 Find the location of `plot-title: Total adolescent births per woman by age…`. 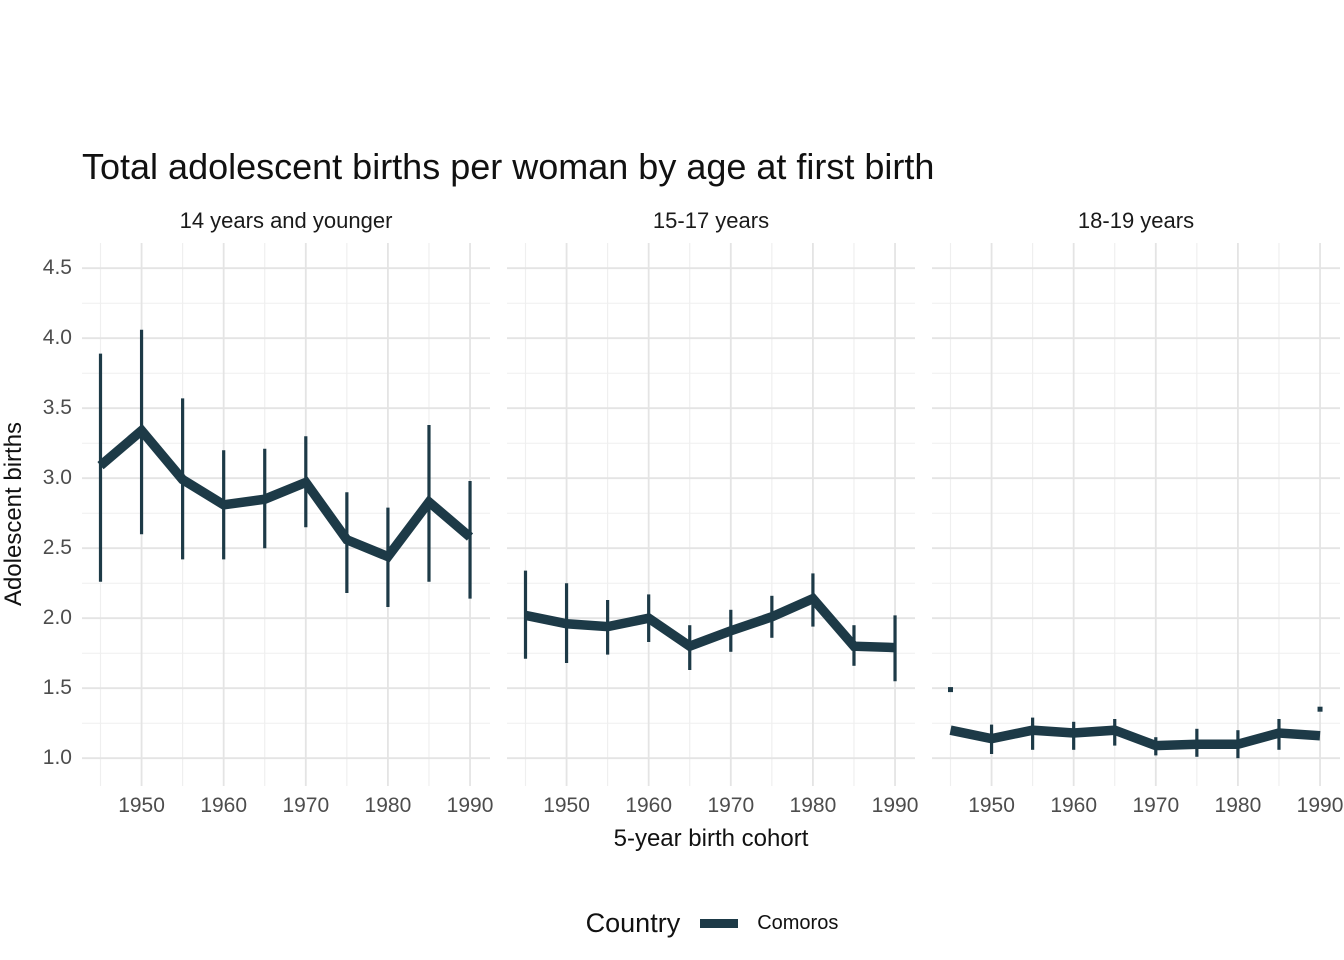

plot-title: Total adolescent births per woman by age… is located at coordinates (508, 166).